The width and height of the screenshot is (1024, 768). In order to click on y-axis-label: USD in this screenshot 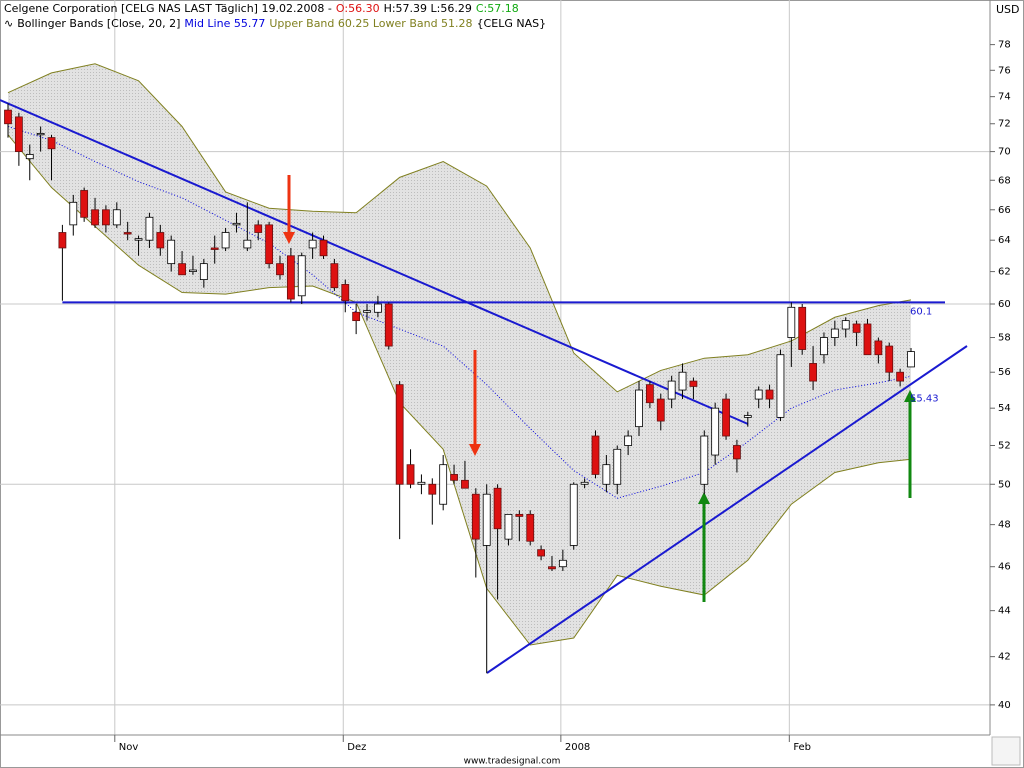, I will do `click(1008, 9)`.